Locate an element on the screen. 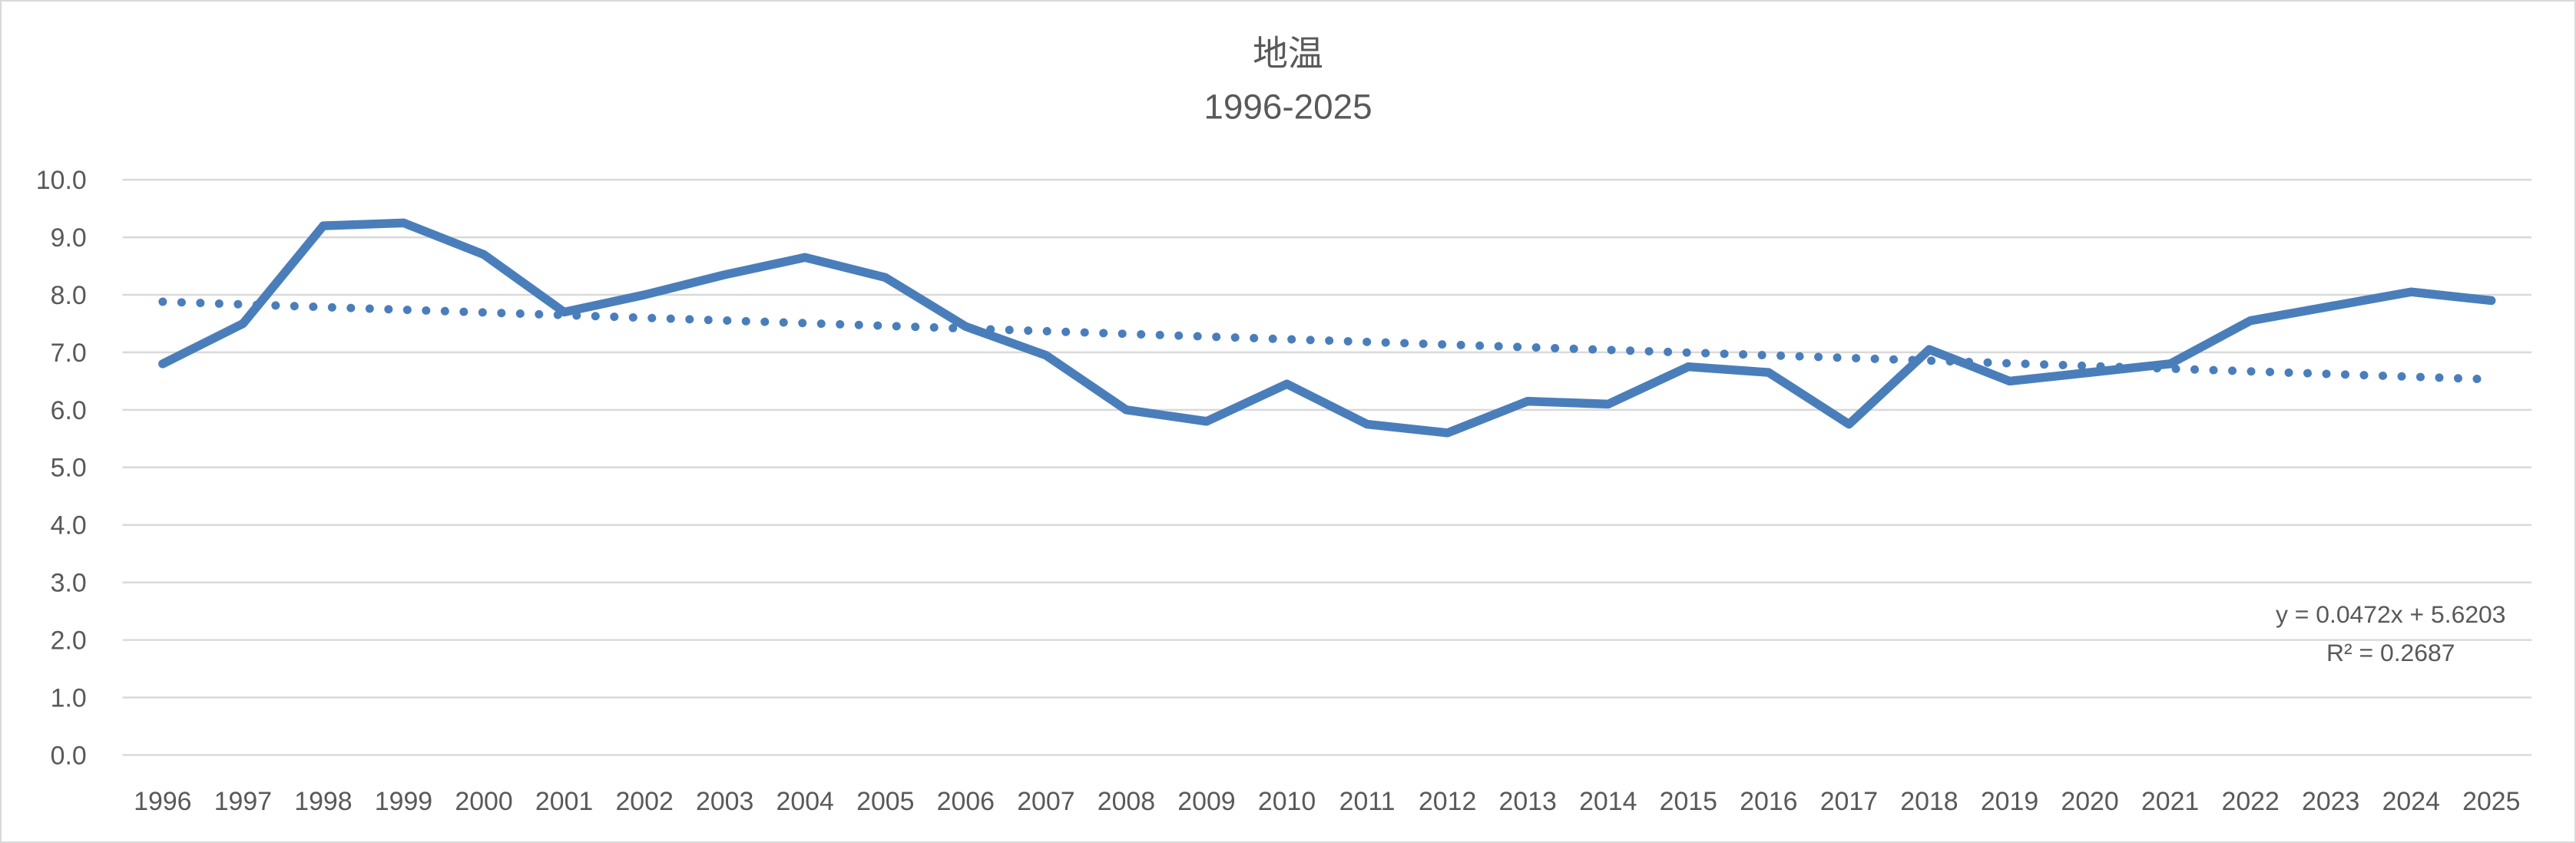  x-tick-label: 2022 is located at coordinates (2250, 801).